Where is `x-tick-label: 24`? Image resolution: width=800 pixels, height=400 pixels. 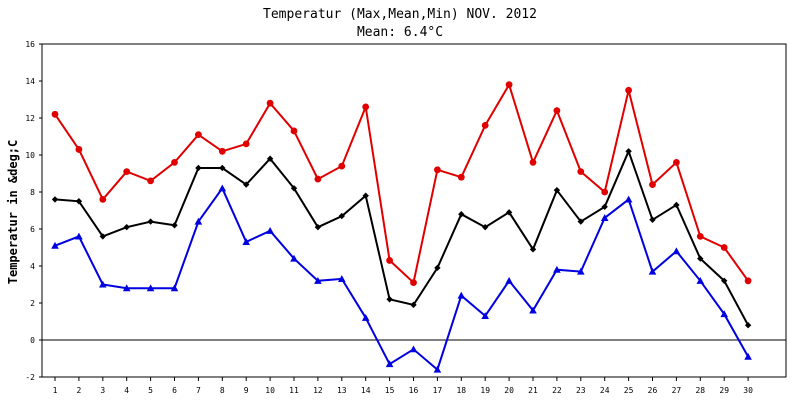
x-tick-label: 24 is located at coordinates (605, 390).